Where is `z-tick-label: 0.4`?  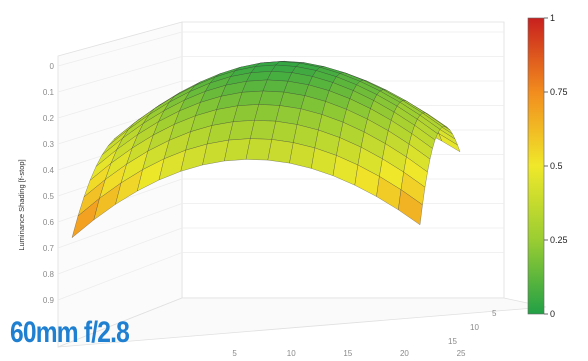 z-tick-label: 0.4 is located at coordinates (49, 170).